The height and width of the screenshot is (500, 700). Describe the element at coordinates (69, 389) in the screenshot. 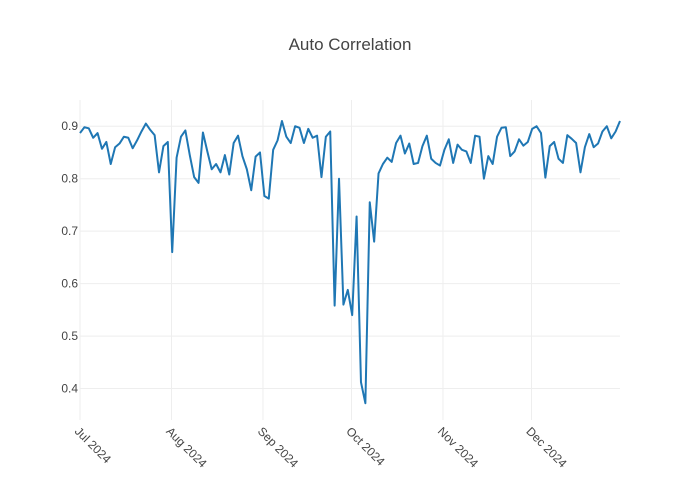

I see `y-tick-label: 0.4` at that location.